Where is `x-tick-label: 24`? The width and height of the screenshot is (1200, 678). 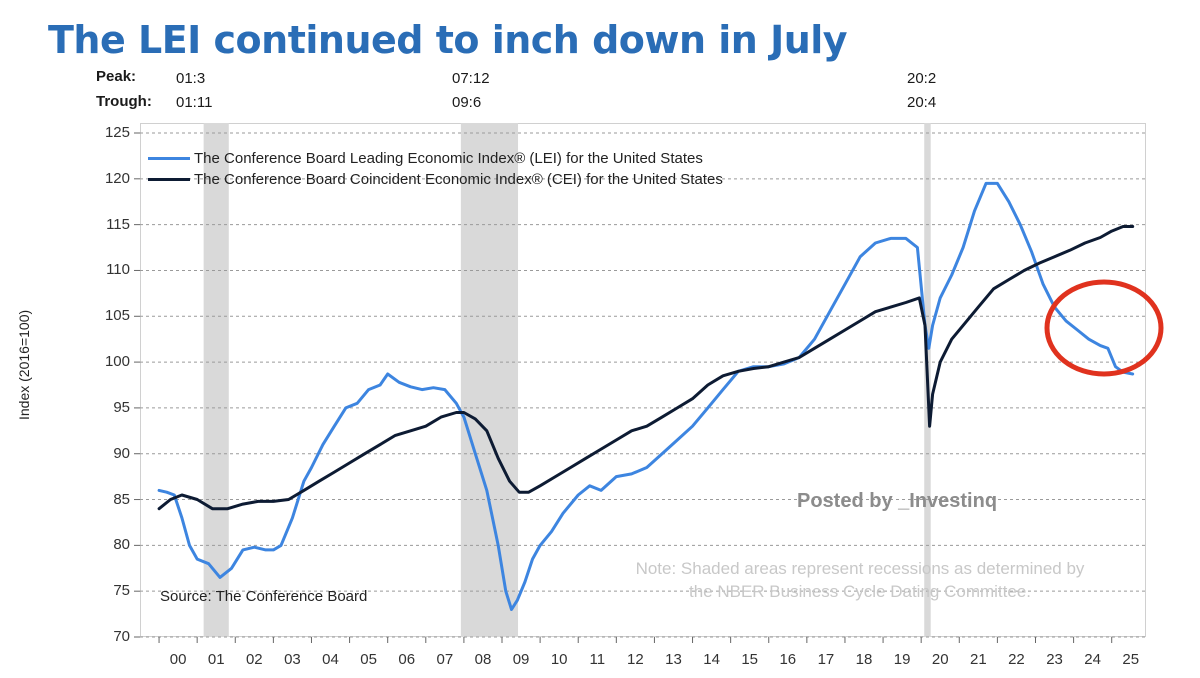
x-tick-label: 24 is located at coordinates (1092, 659).